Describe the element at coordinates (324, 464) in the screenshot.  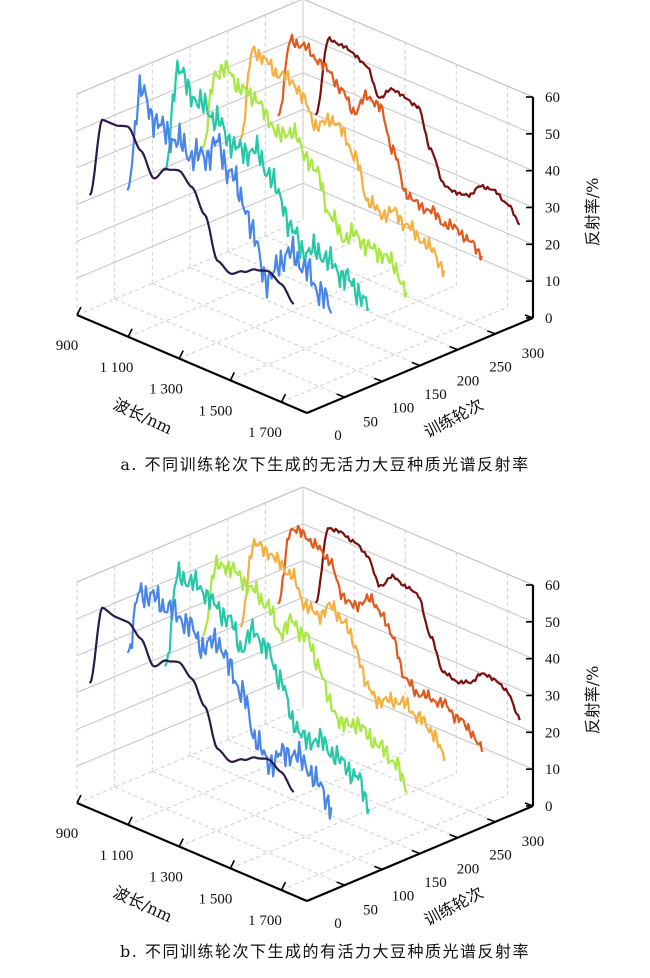
I see `caption: a. 不同训练轮次下生成的无活力大豆种质光谱反射率` at that location.